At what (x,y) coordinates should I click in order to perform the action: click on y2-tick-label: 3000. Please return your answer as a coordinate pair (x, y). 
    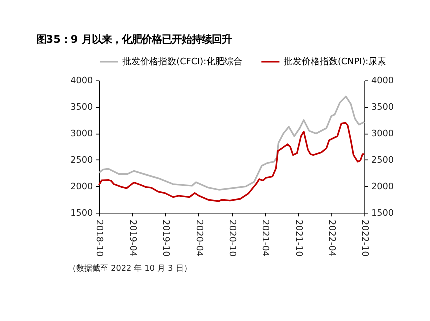
    Looking at the image, I should click on (383, 134).